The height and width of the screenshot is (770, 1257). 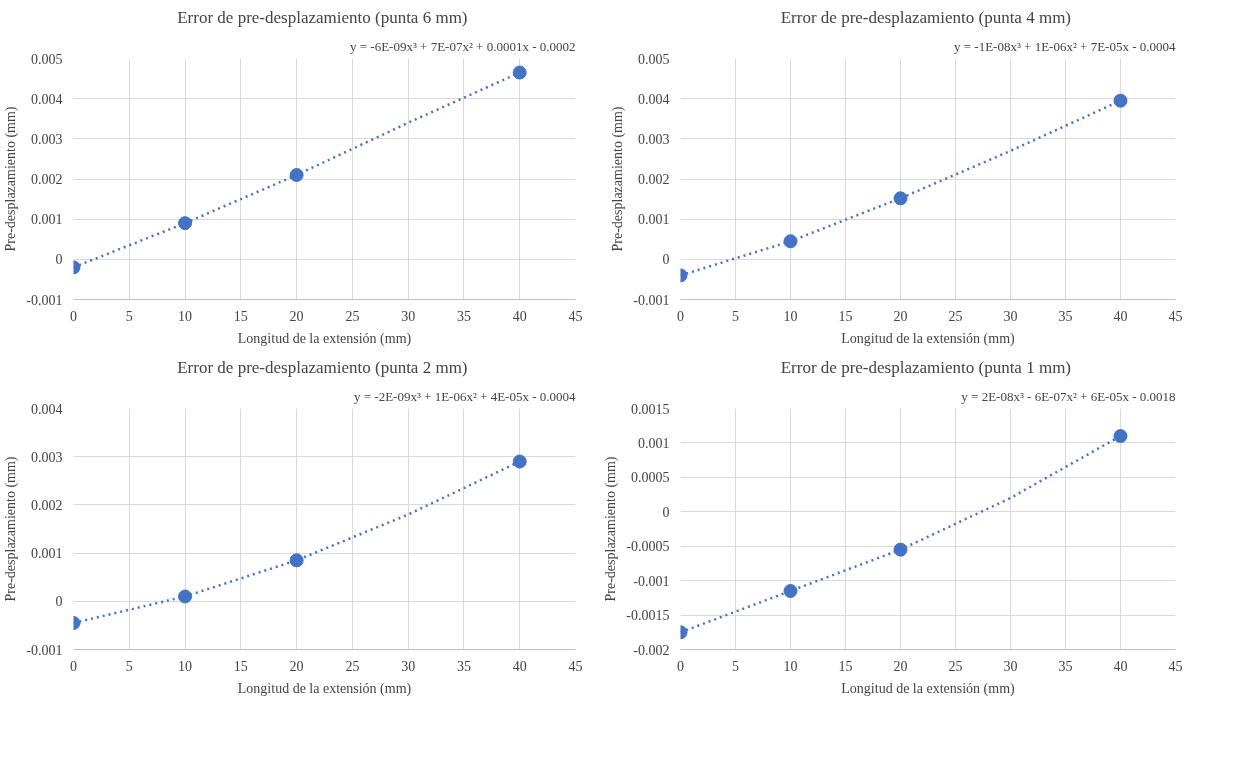 What do you see at coordinates (926, 367) in the screenshot?
I see `chart-title: Error de pre-desplazamiento (punta 1 mm)` at bounding box center [926, 367].